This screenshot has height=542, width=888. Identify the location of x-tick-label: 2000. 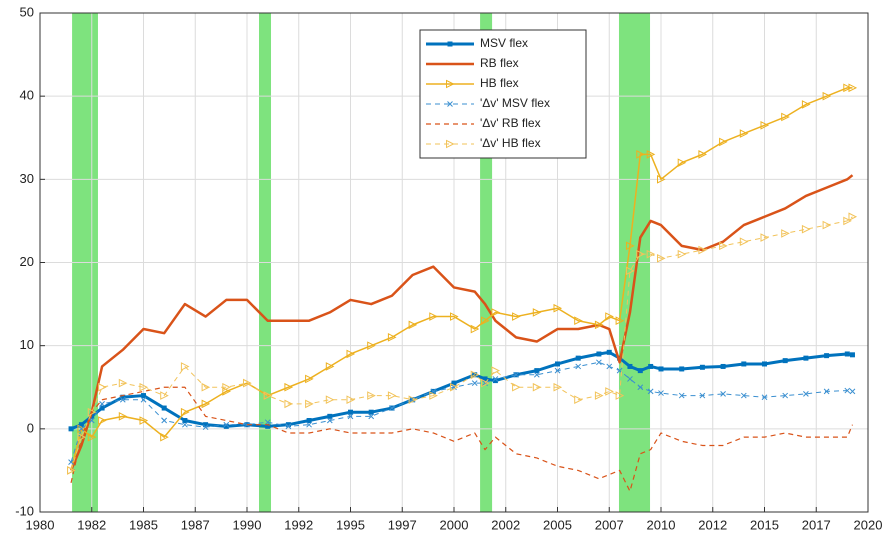
(454, 524).